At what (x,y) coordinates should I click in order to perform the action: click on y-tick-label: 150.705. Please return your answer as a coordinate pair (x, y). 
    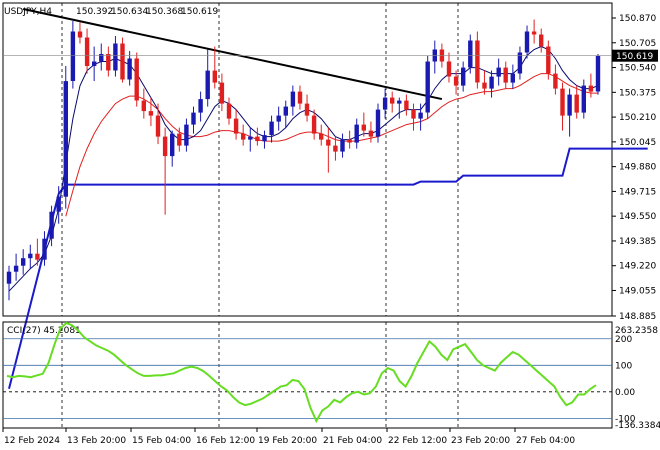
    Looking at the image, I should click on (637, 44).